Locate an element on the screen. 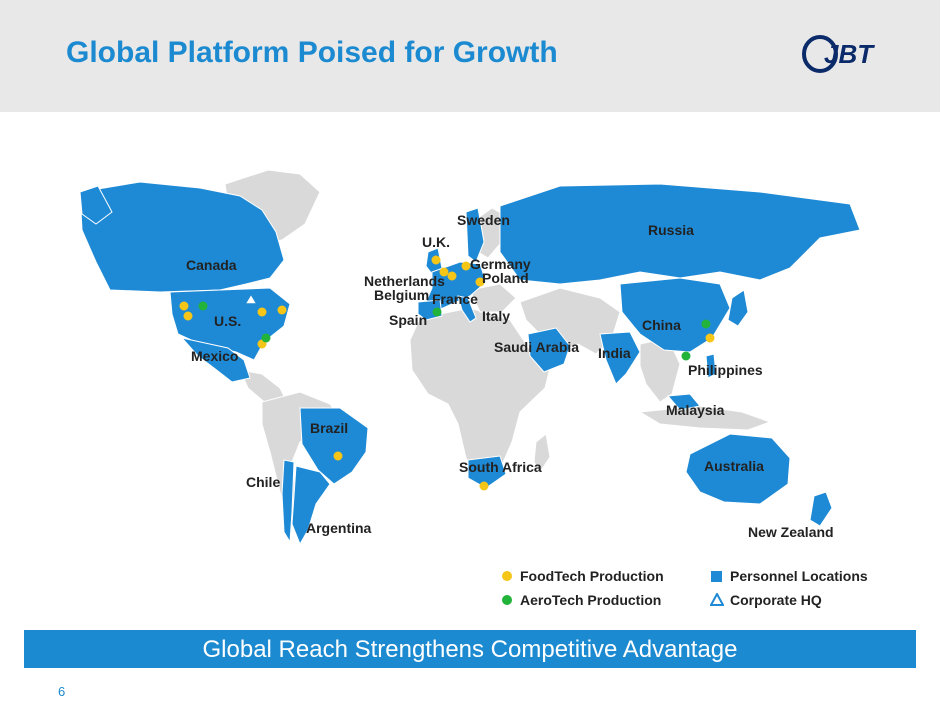  label-russia: Russia is located at coordinates (671, 230).